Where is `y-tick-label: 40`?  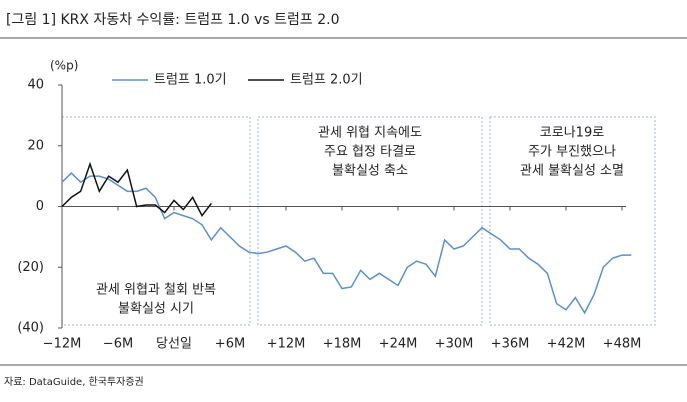
y-tick-label: 40 is located at coordinates (35, 85).